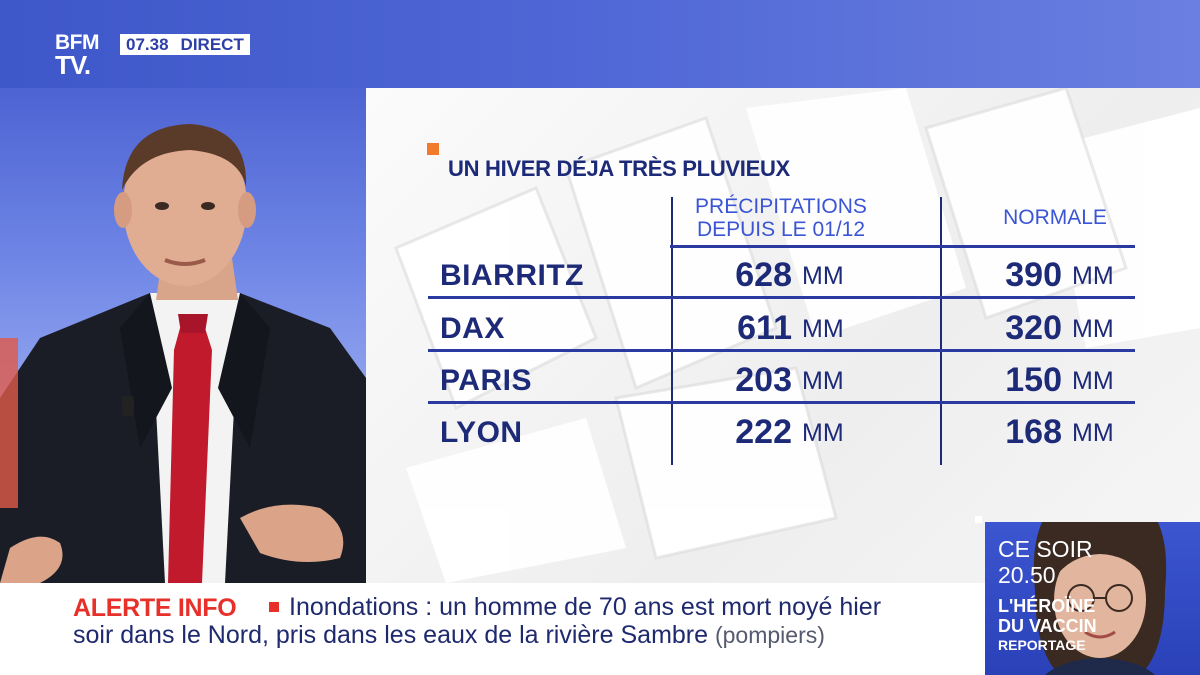 The height and width of the screenshot is (675, 1200). Describe the element at coordinates (1100, 598) in the screenshot. I see `guest-portrait` at that location.